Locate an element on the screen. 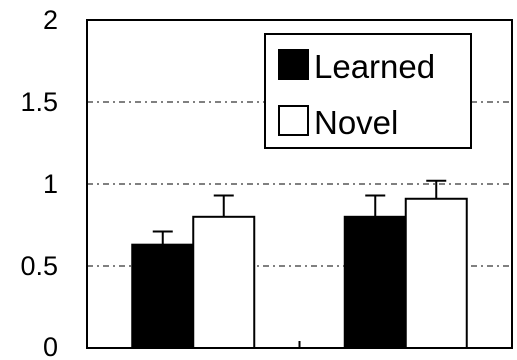  y-tick-label: 0.5 is located at coordinates (39, 266).